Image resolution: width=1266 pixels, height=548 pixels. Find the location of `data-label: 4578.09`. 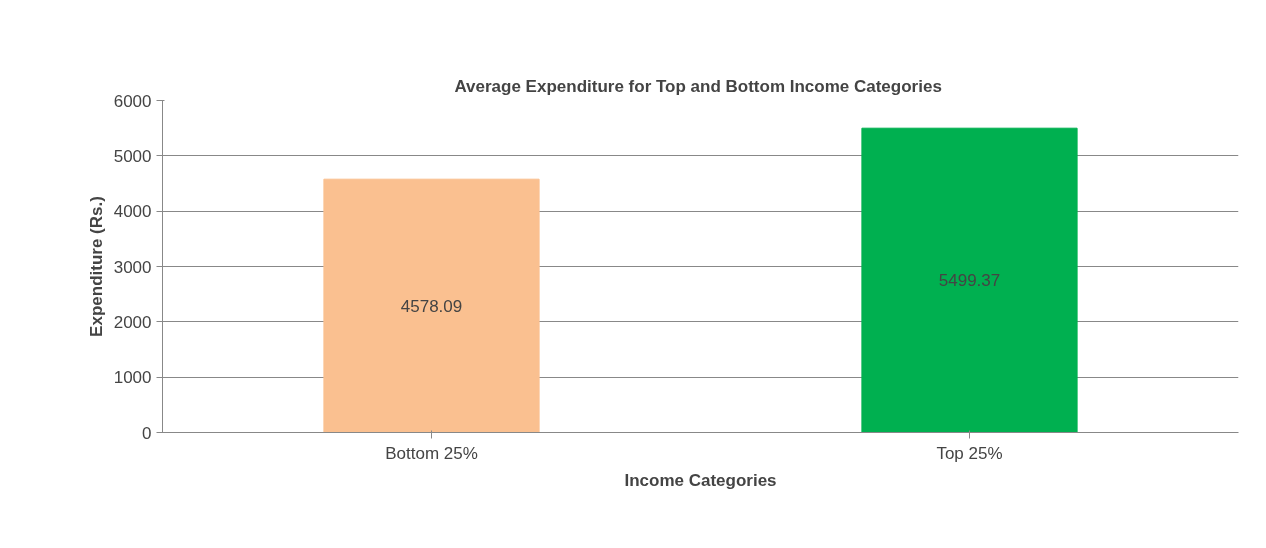

data-label: 4578.09 is located at coordinates (431, 306).